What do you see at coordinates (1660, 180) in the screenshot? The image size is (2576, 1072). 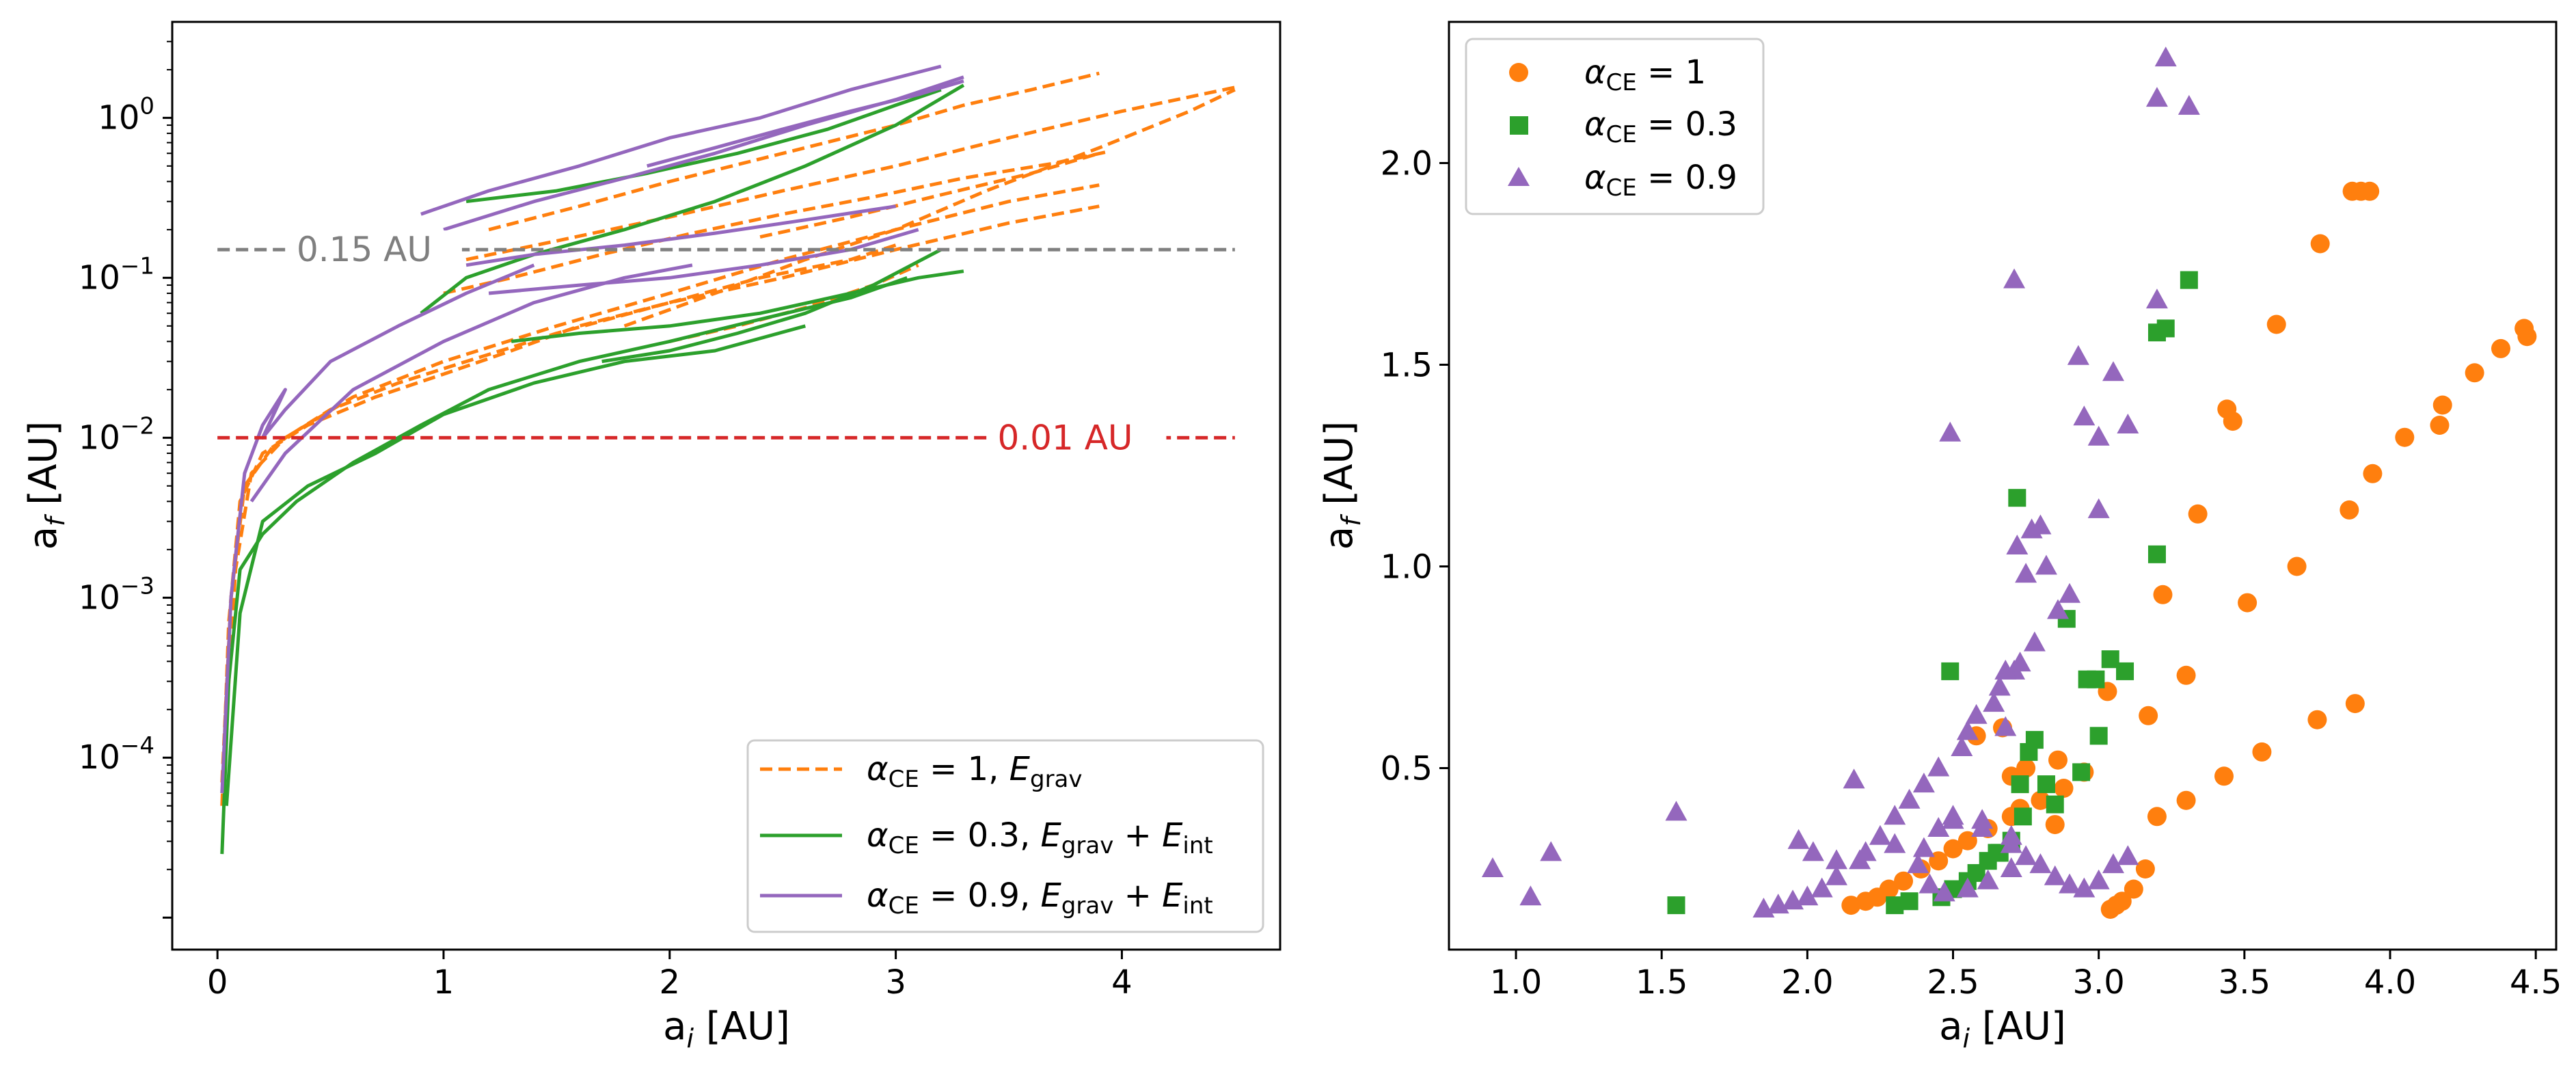 I see `legend-label-alpha-0.9: αCE = 0.9` at bounding box center [1660, 180].